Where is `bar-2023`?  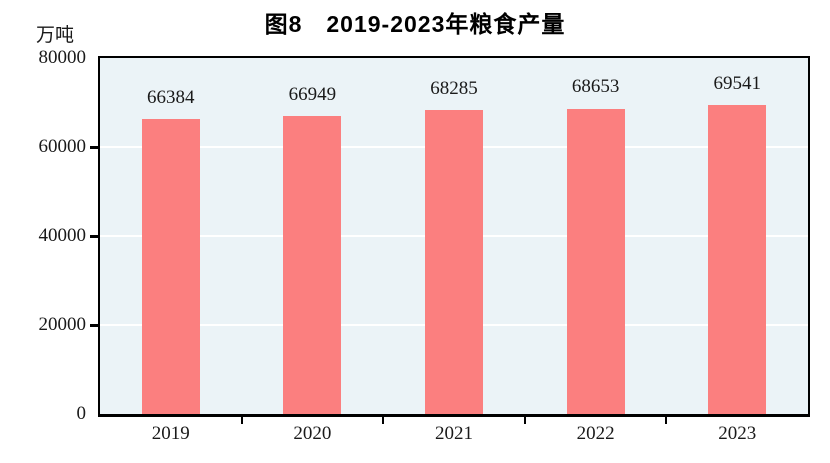
bar-2023 is located at coordinates (737, 259).